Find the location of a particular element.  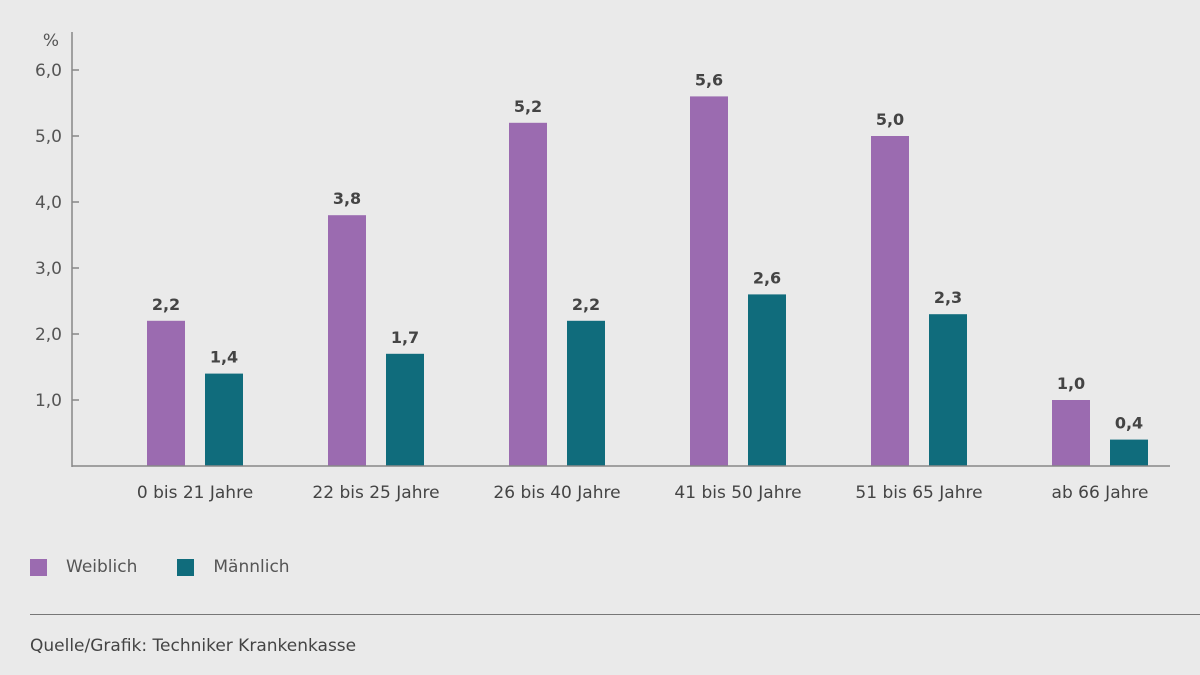

category-label: 41 bis 50 Jahre is located at coordinates (737, 493).